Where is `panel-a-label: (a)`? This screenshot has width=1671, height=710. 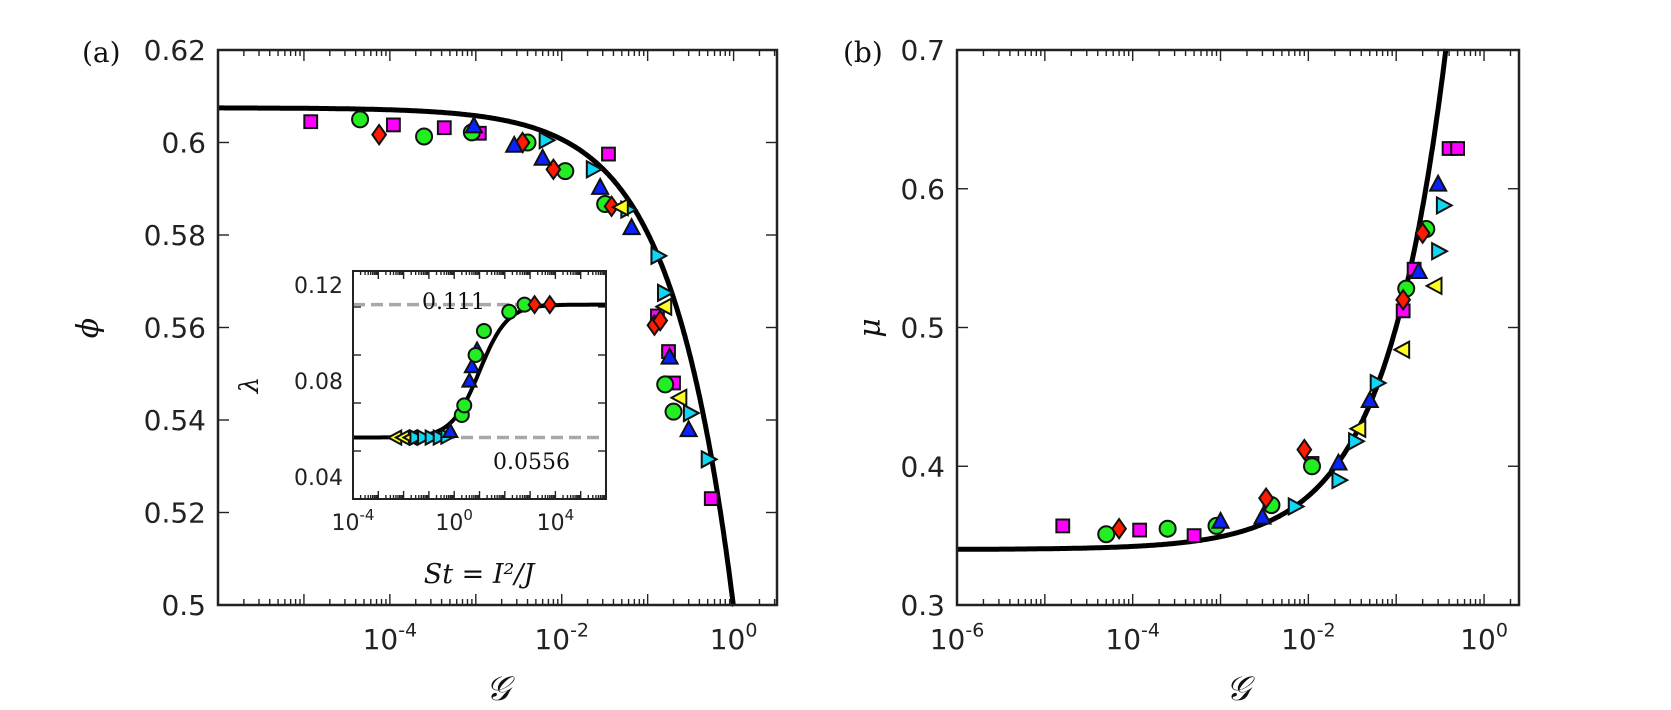
panel-a-label: (a) is located at coordinates (101, 52).